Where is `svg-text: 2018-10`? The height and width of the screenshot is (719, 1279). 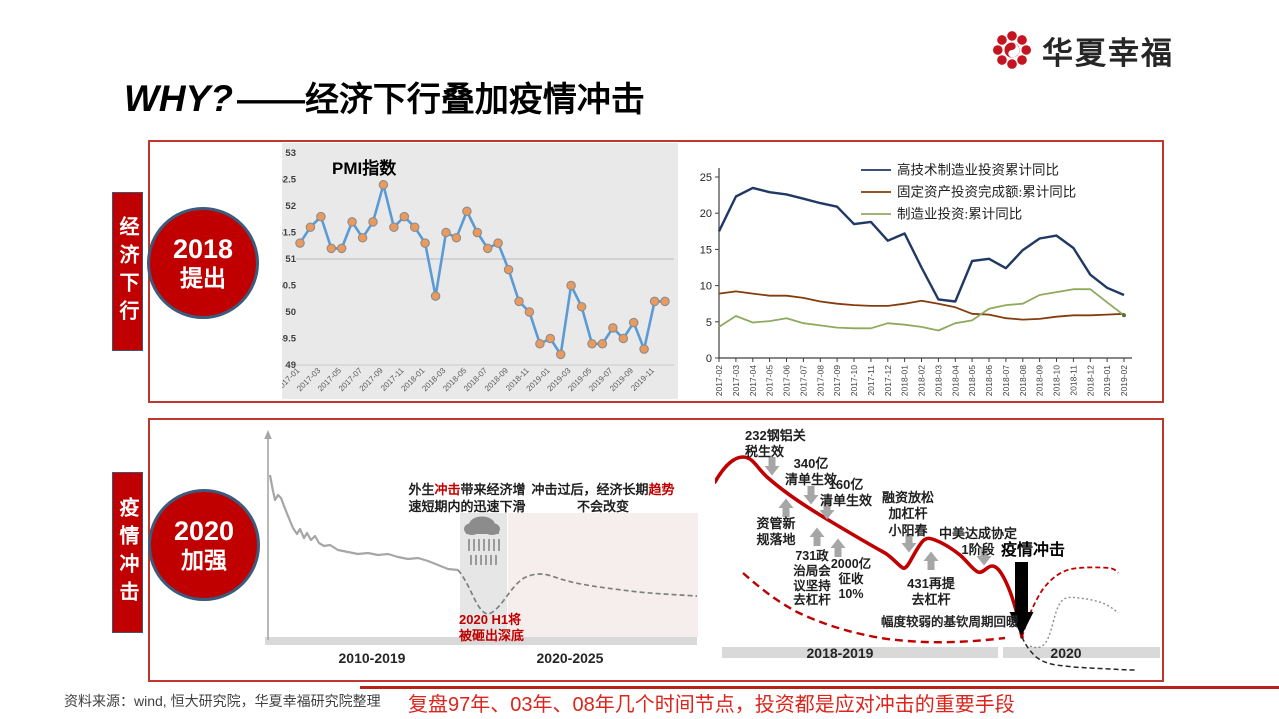 svg-text: 2018-10 is located at coordinates (1057, 380).